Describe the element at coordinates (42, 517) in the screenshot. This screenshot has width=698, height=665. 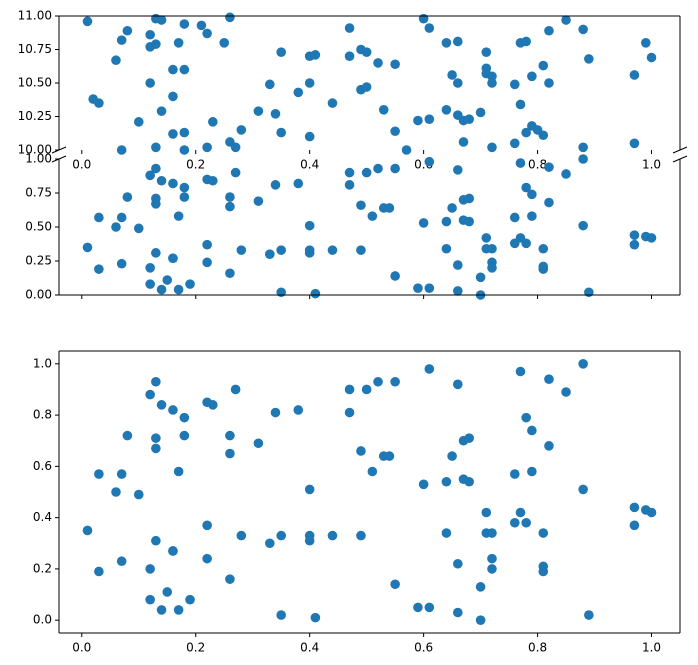
I see `y-tick-label: 0.4` at that location.